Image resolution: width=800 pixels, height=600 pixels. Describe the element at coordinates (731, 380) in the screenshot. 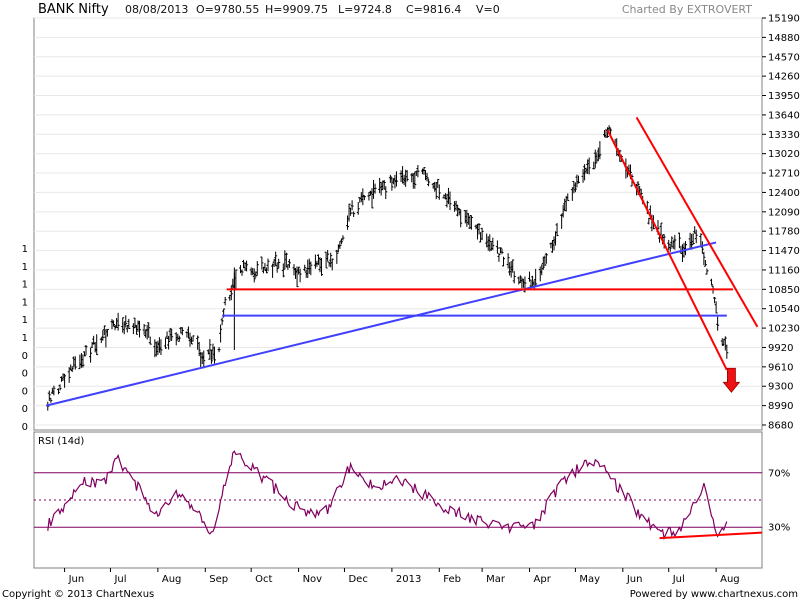

I see `down-arrow` at that location.